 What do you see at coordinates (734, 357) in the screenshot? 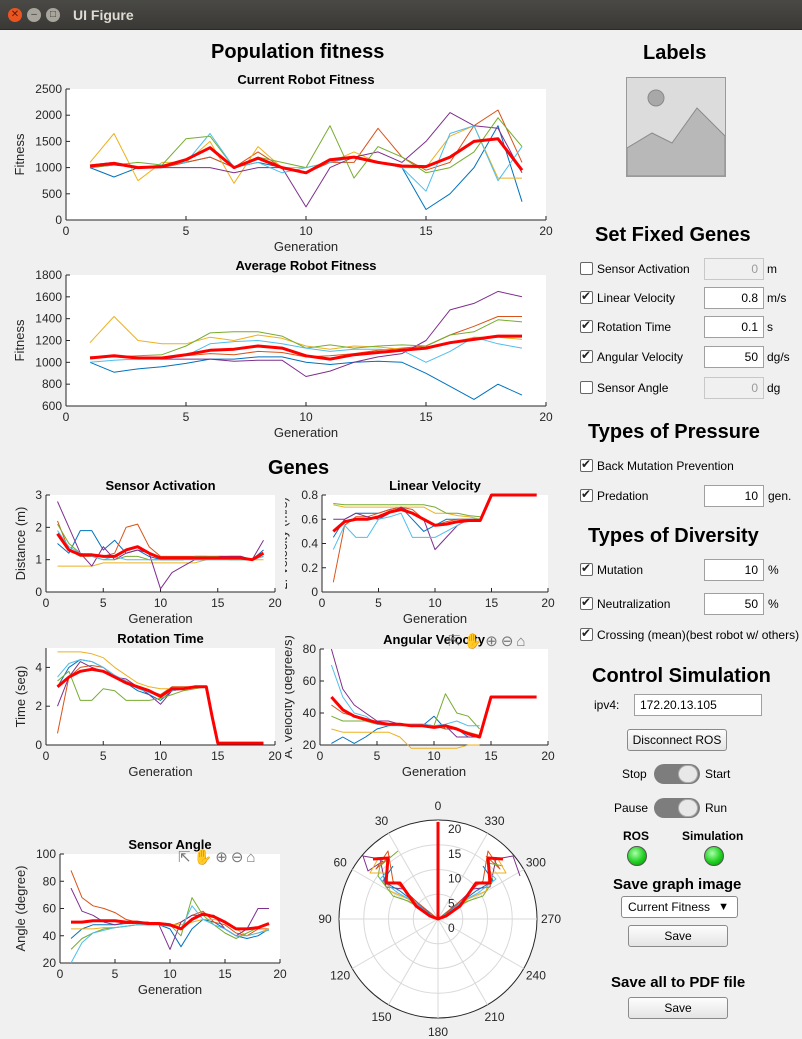
I see `fixed-gene-value-field: 50` at bounding box center [734, 357].